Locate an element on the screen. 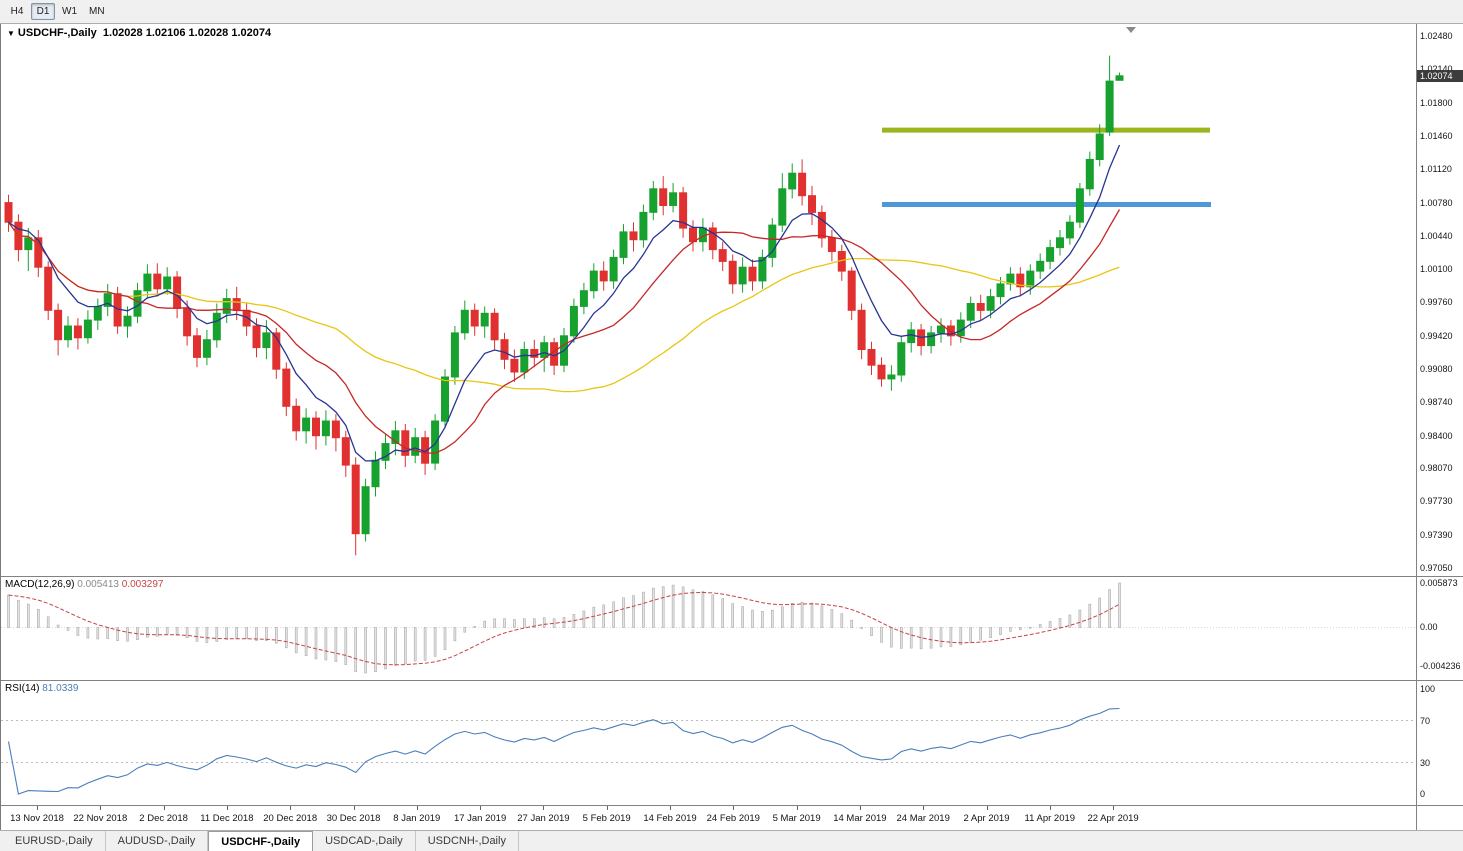 The image size is (1463, 851). date-axis-label: 11 Apr 2019 is located at coordinates (1050, 818).